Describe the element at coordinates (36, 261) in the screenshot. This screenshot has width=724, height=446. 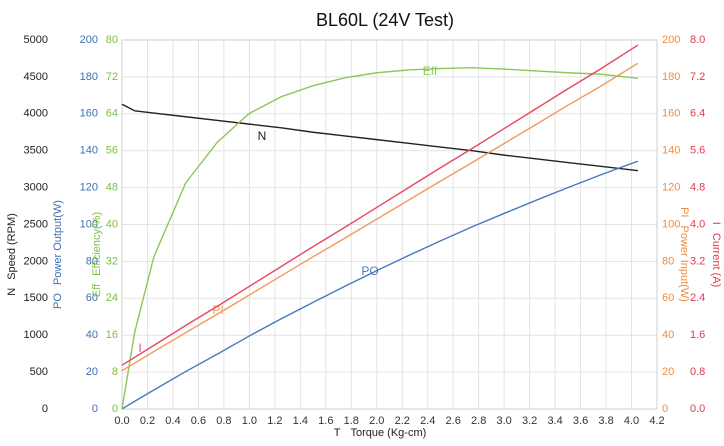
I see `y-tick-label: 2000` at that location.